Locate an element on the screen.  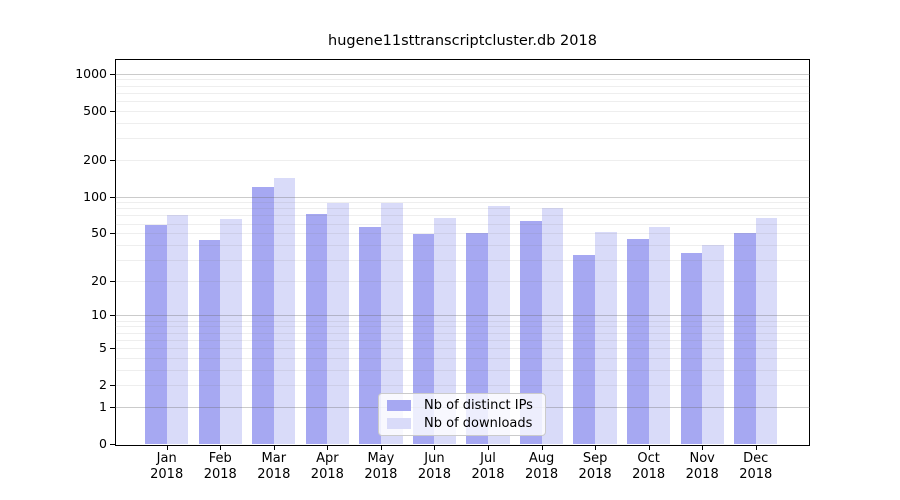
bar-downloads-jul is located at coordinates (499, 325).